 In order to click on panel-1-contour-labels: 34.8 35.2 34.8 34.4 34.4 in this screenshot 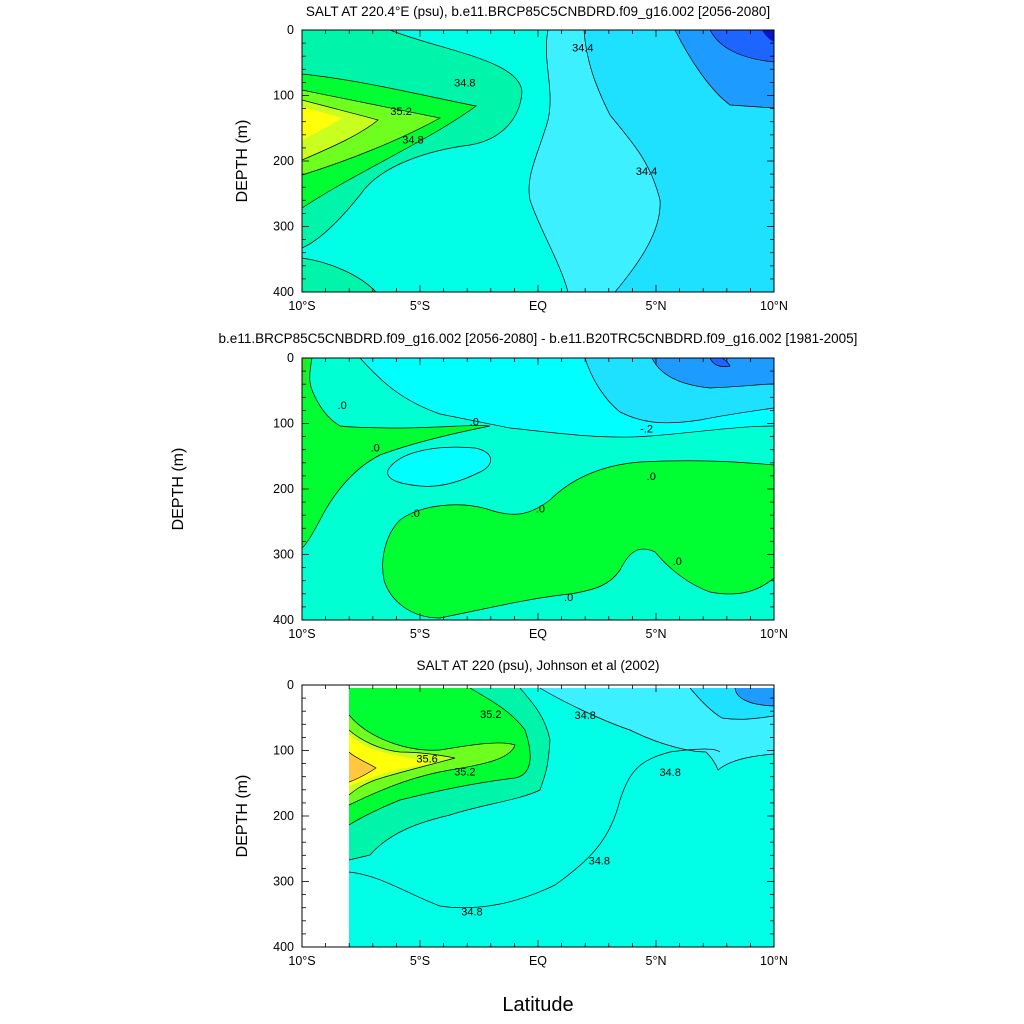, I will do `click(523, 110)`.